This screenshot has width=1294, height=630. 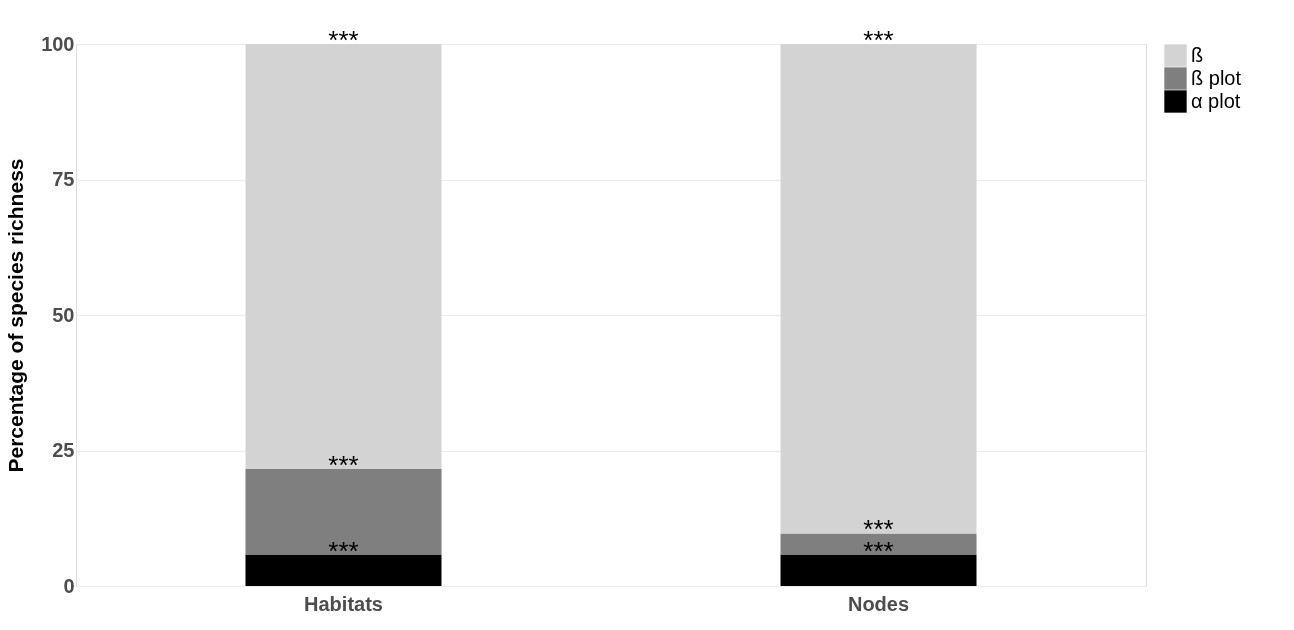 What do you see at coordinates (16, 315) in the screenshot?
I see `y-axis-title: Percentage of species richness` at bounding box center [16, 315].